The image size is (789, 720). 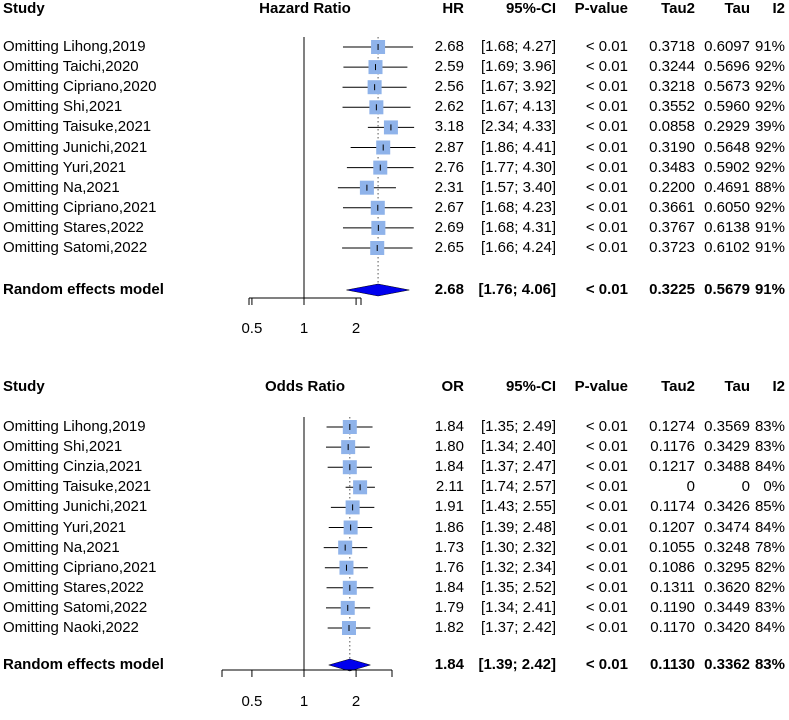 What do you see at coordinates (672, 467) in the screenshot?
I see `tau2-value: 0.1217` at bounding box center [672, 467].